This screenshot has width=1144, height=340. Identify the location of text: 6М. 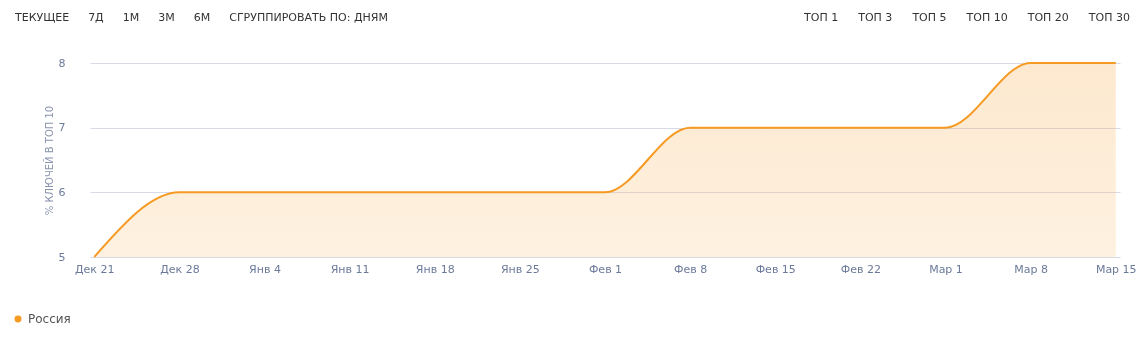
(202, 17).